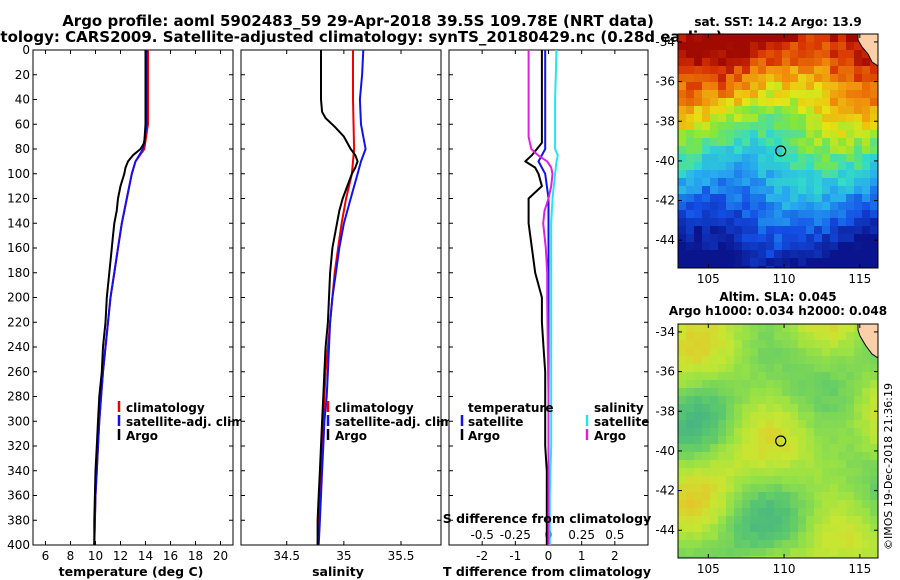  I want to click on x-tick-label: 35, so click(343, 556).